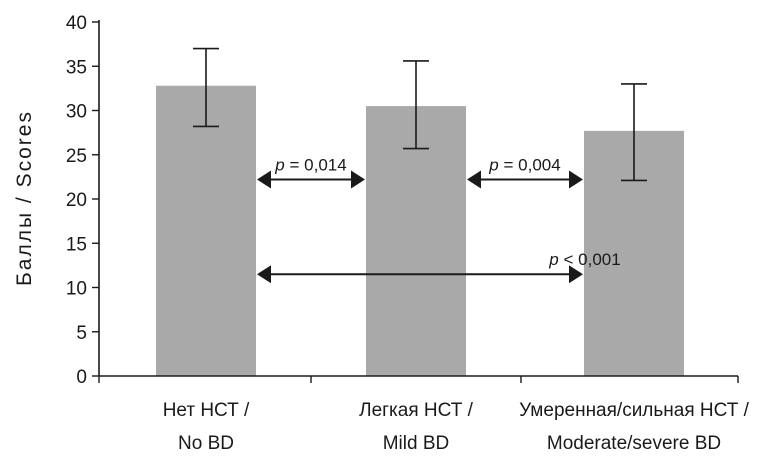  Describe the element at coordinates (206, 427) in the screenshot. I see `x-category-label-1: Нет НСТ / No BD` at that location.